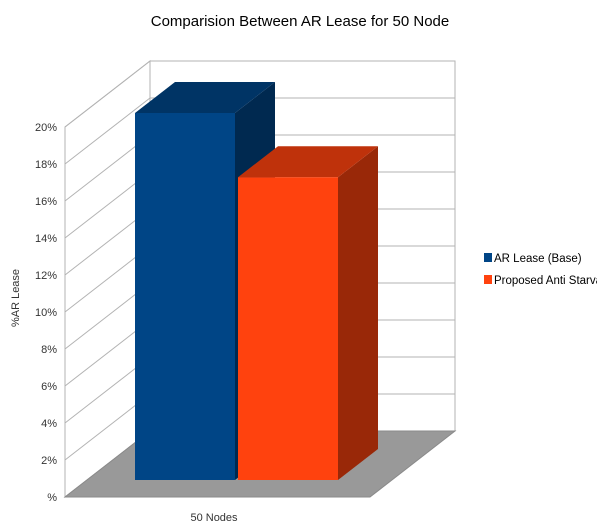  What do you see at coordinates (214, 518) in the screenshot?
I see `x-category-label: 50 Nodes` at bounding box center [214, 518].